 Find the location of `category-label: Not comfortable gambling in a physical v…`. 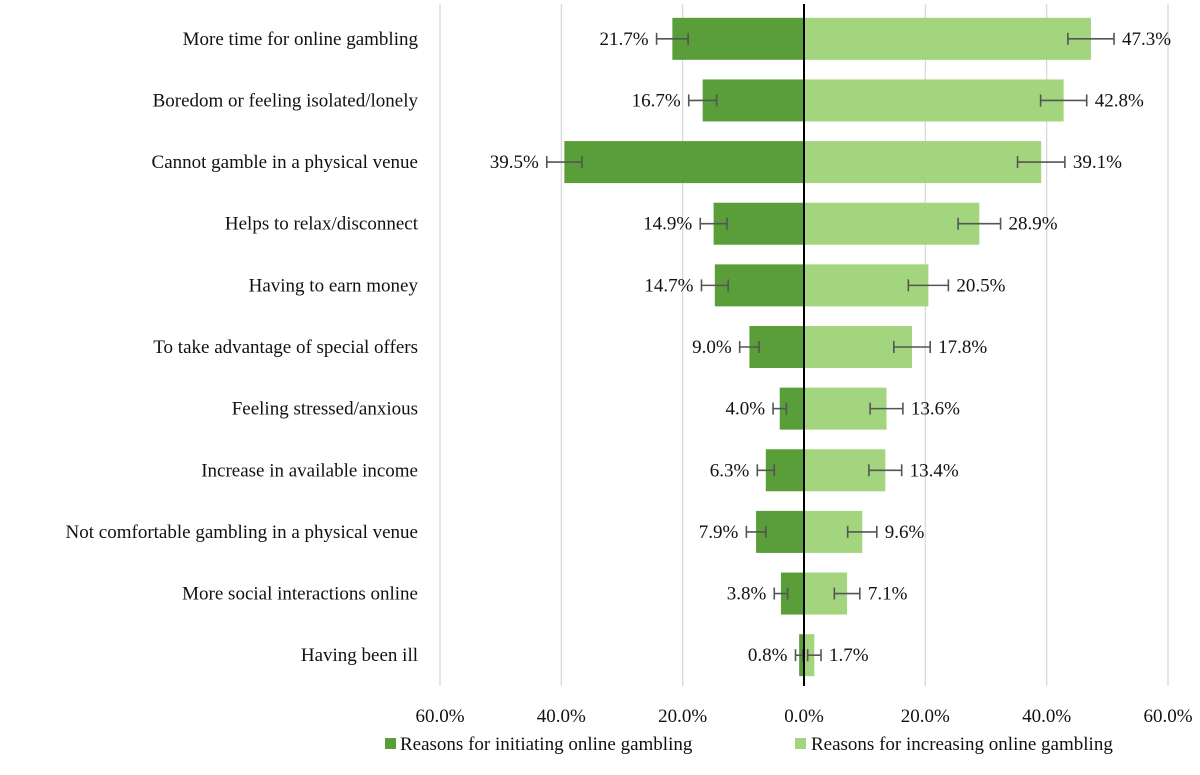

category-label: Not comfortable gambling in a physical v… is located at coordinates (242, 532).